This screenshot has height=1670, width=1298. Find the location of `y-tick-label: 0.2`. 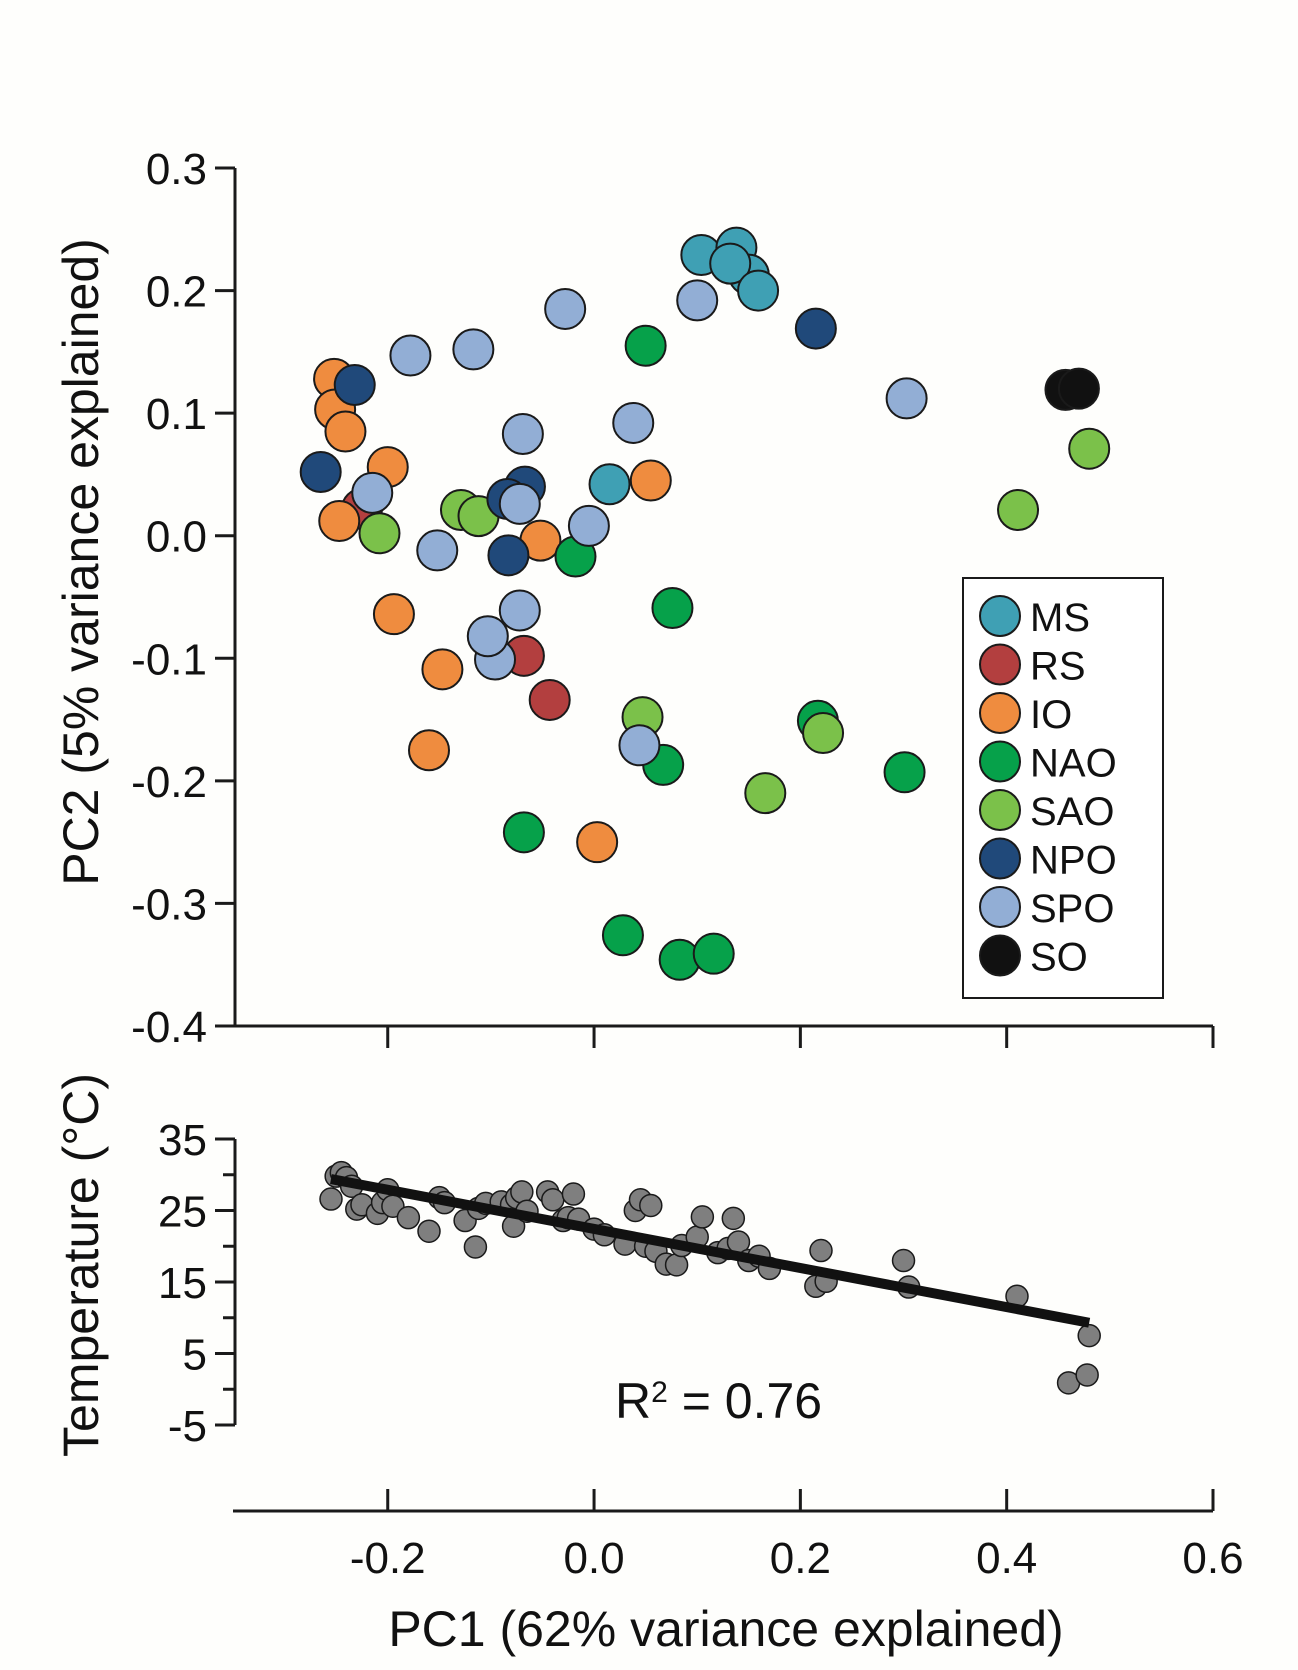

y-tick-label: 0.2 is located at coordinates (176, 292).